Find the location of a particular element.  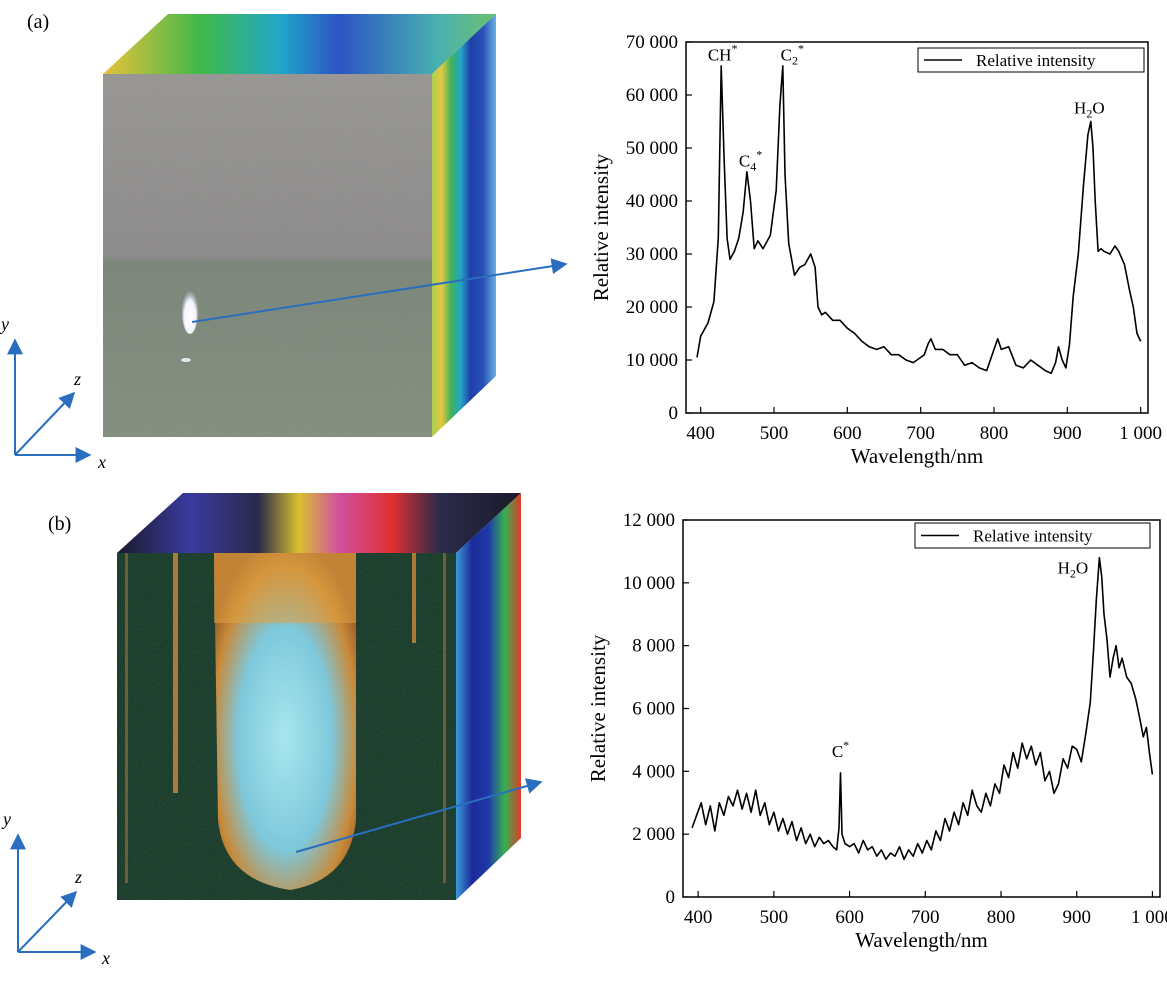

cube-a-side-face is located at coordinates (464, 225).